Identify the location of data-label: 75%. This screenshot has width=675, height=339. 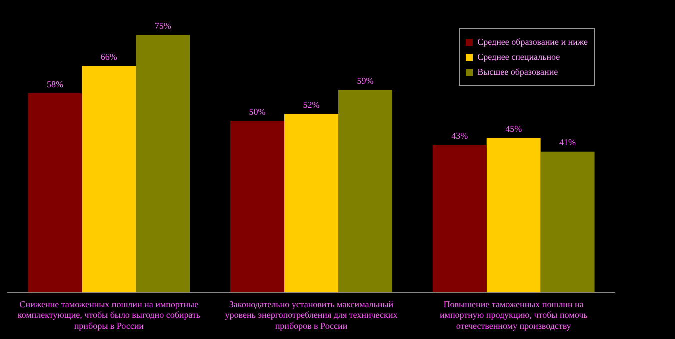
(163, 26).